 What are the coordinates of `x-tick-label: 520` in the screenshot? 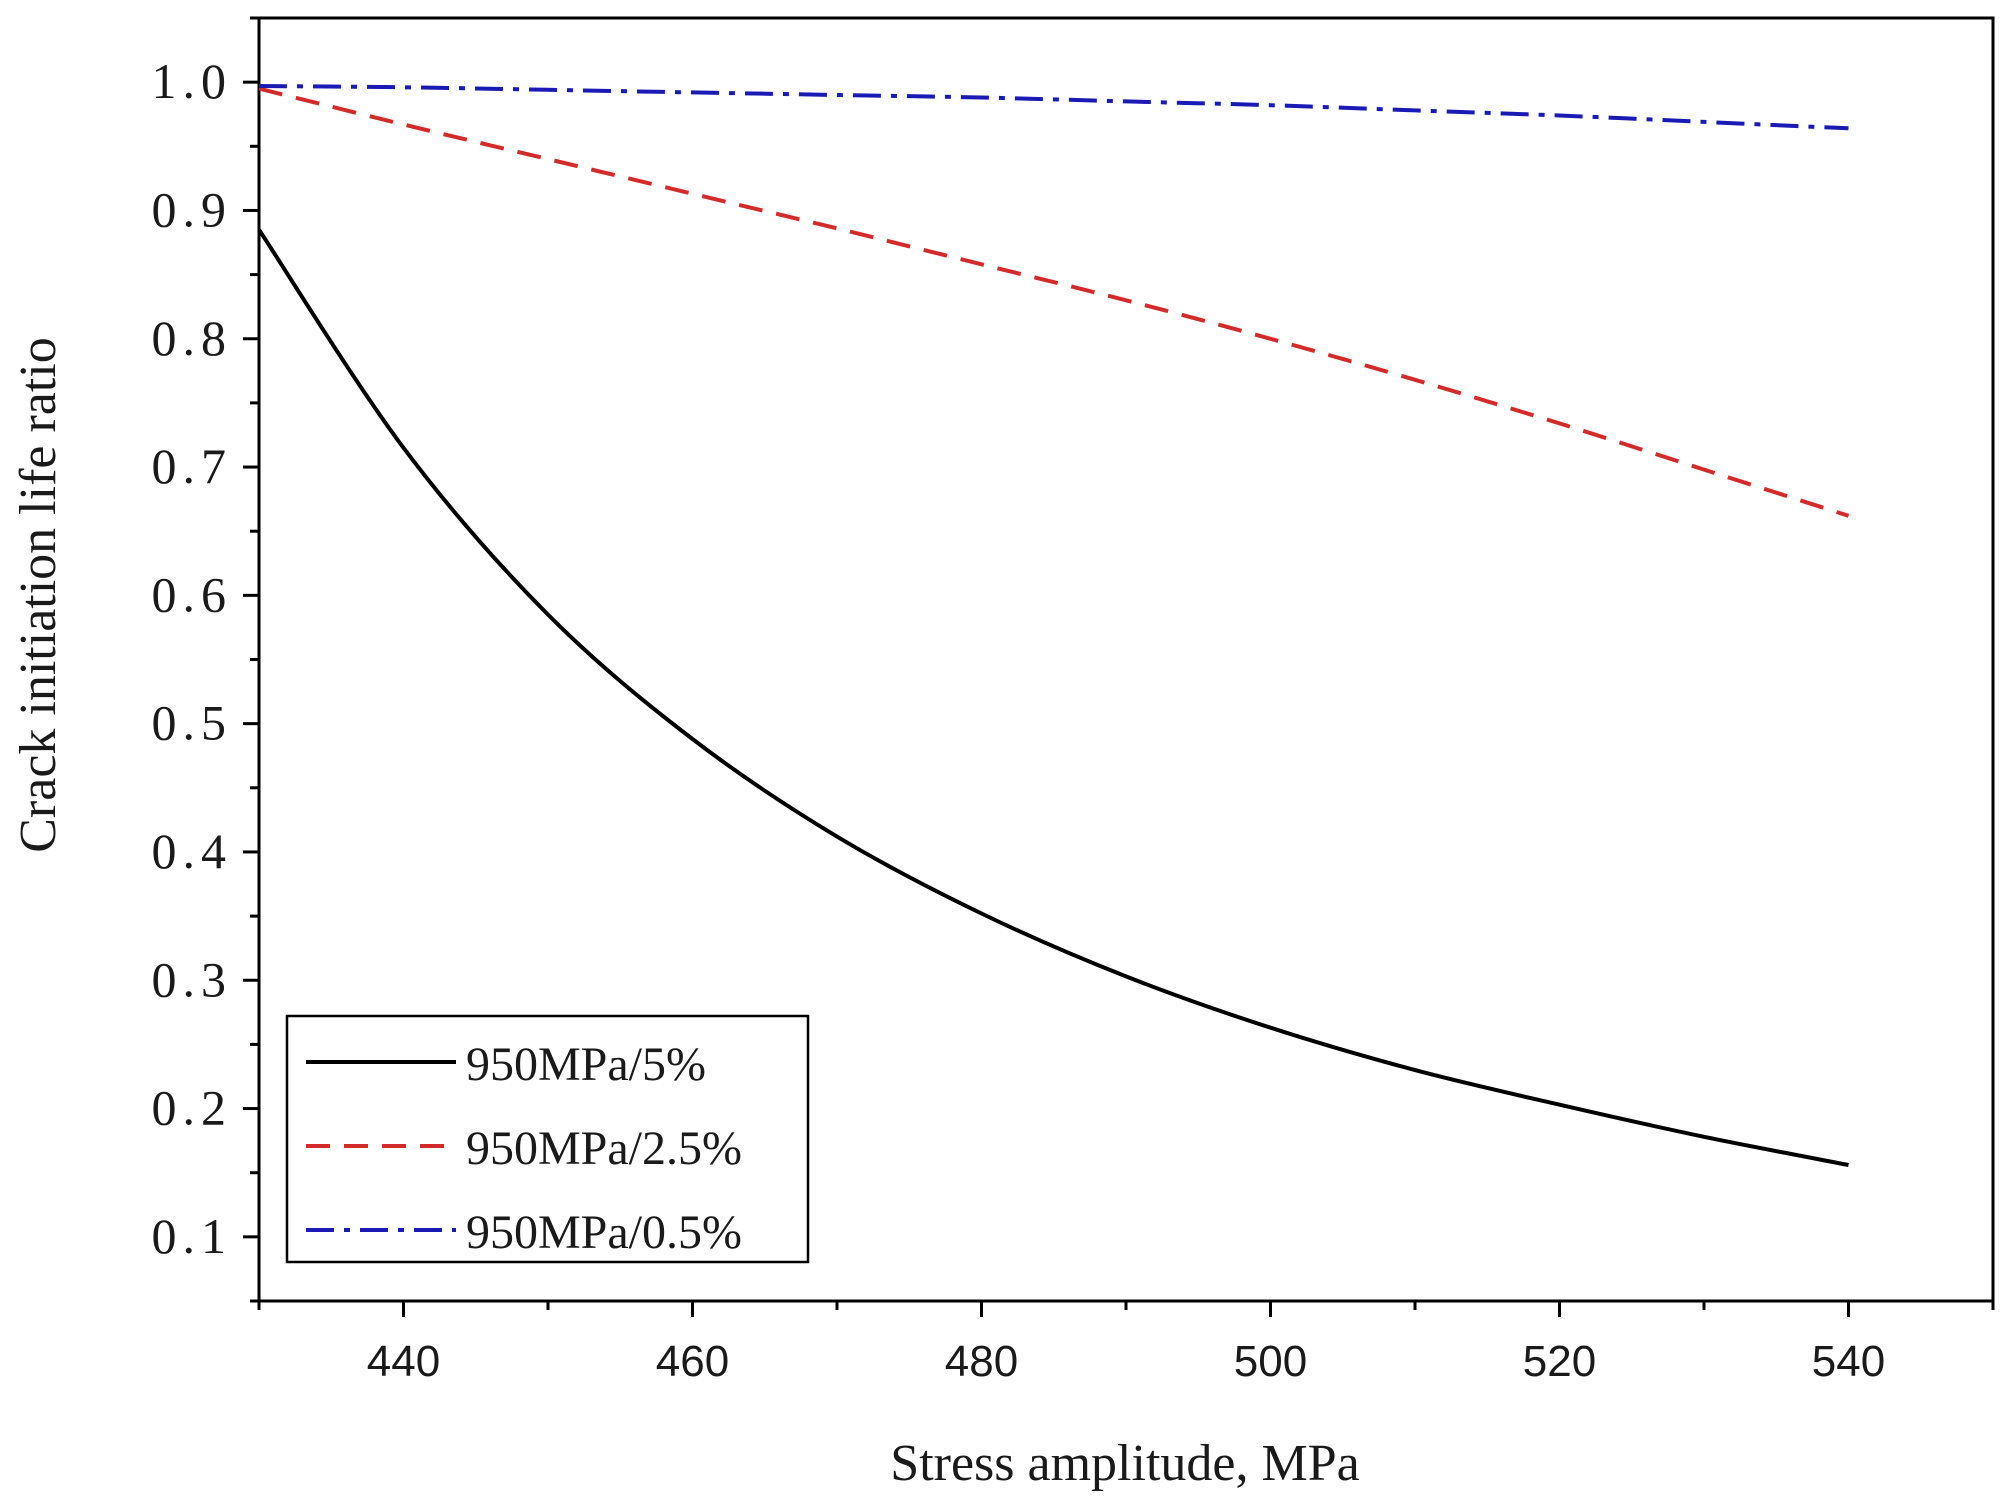 It's located at (1559, 1361).